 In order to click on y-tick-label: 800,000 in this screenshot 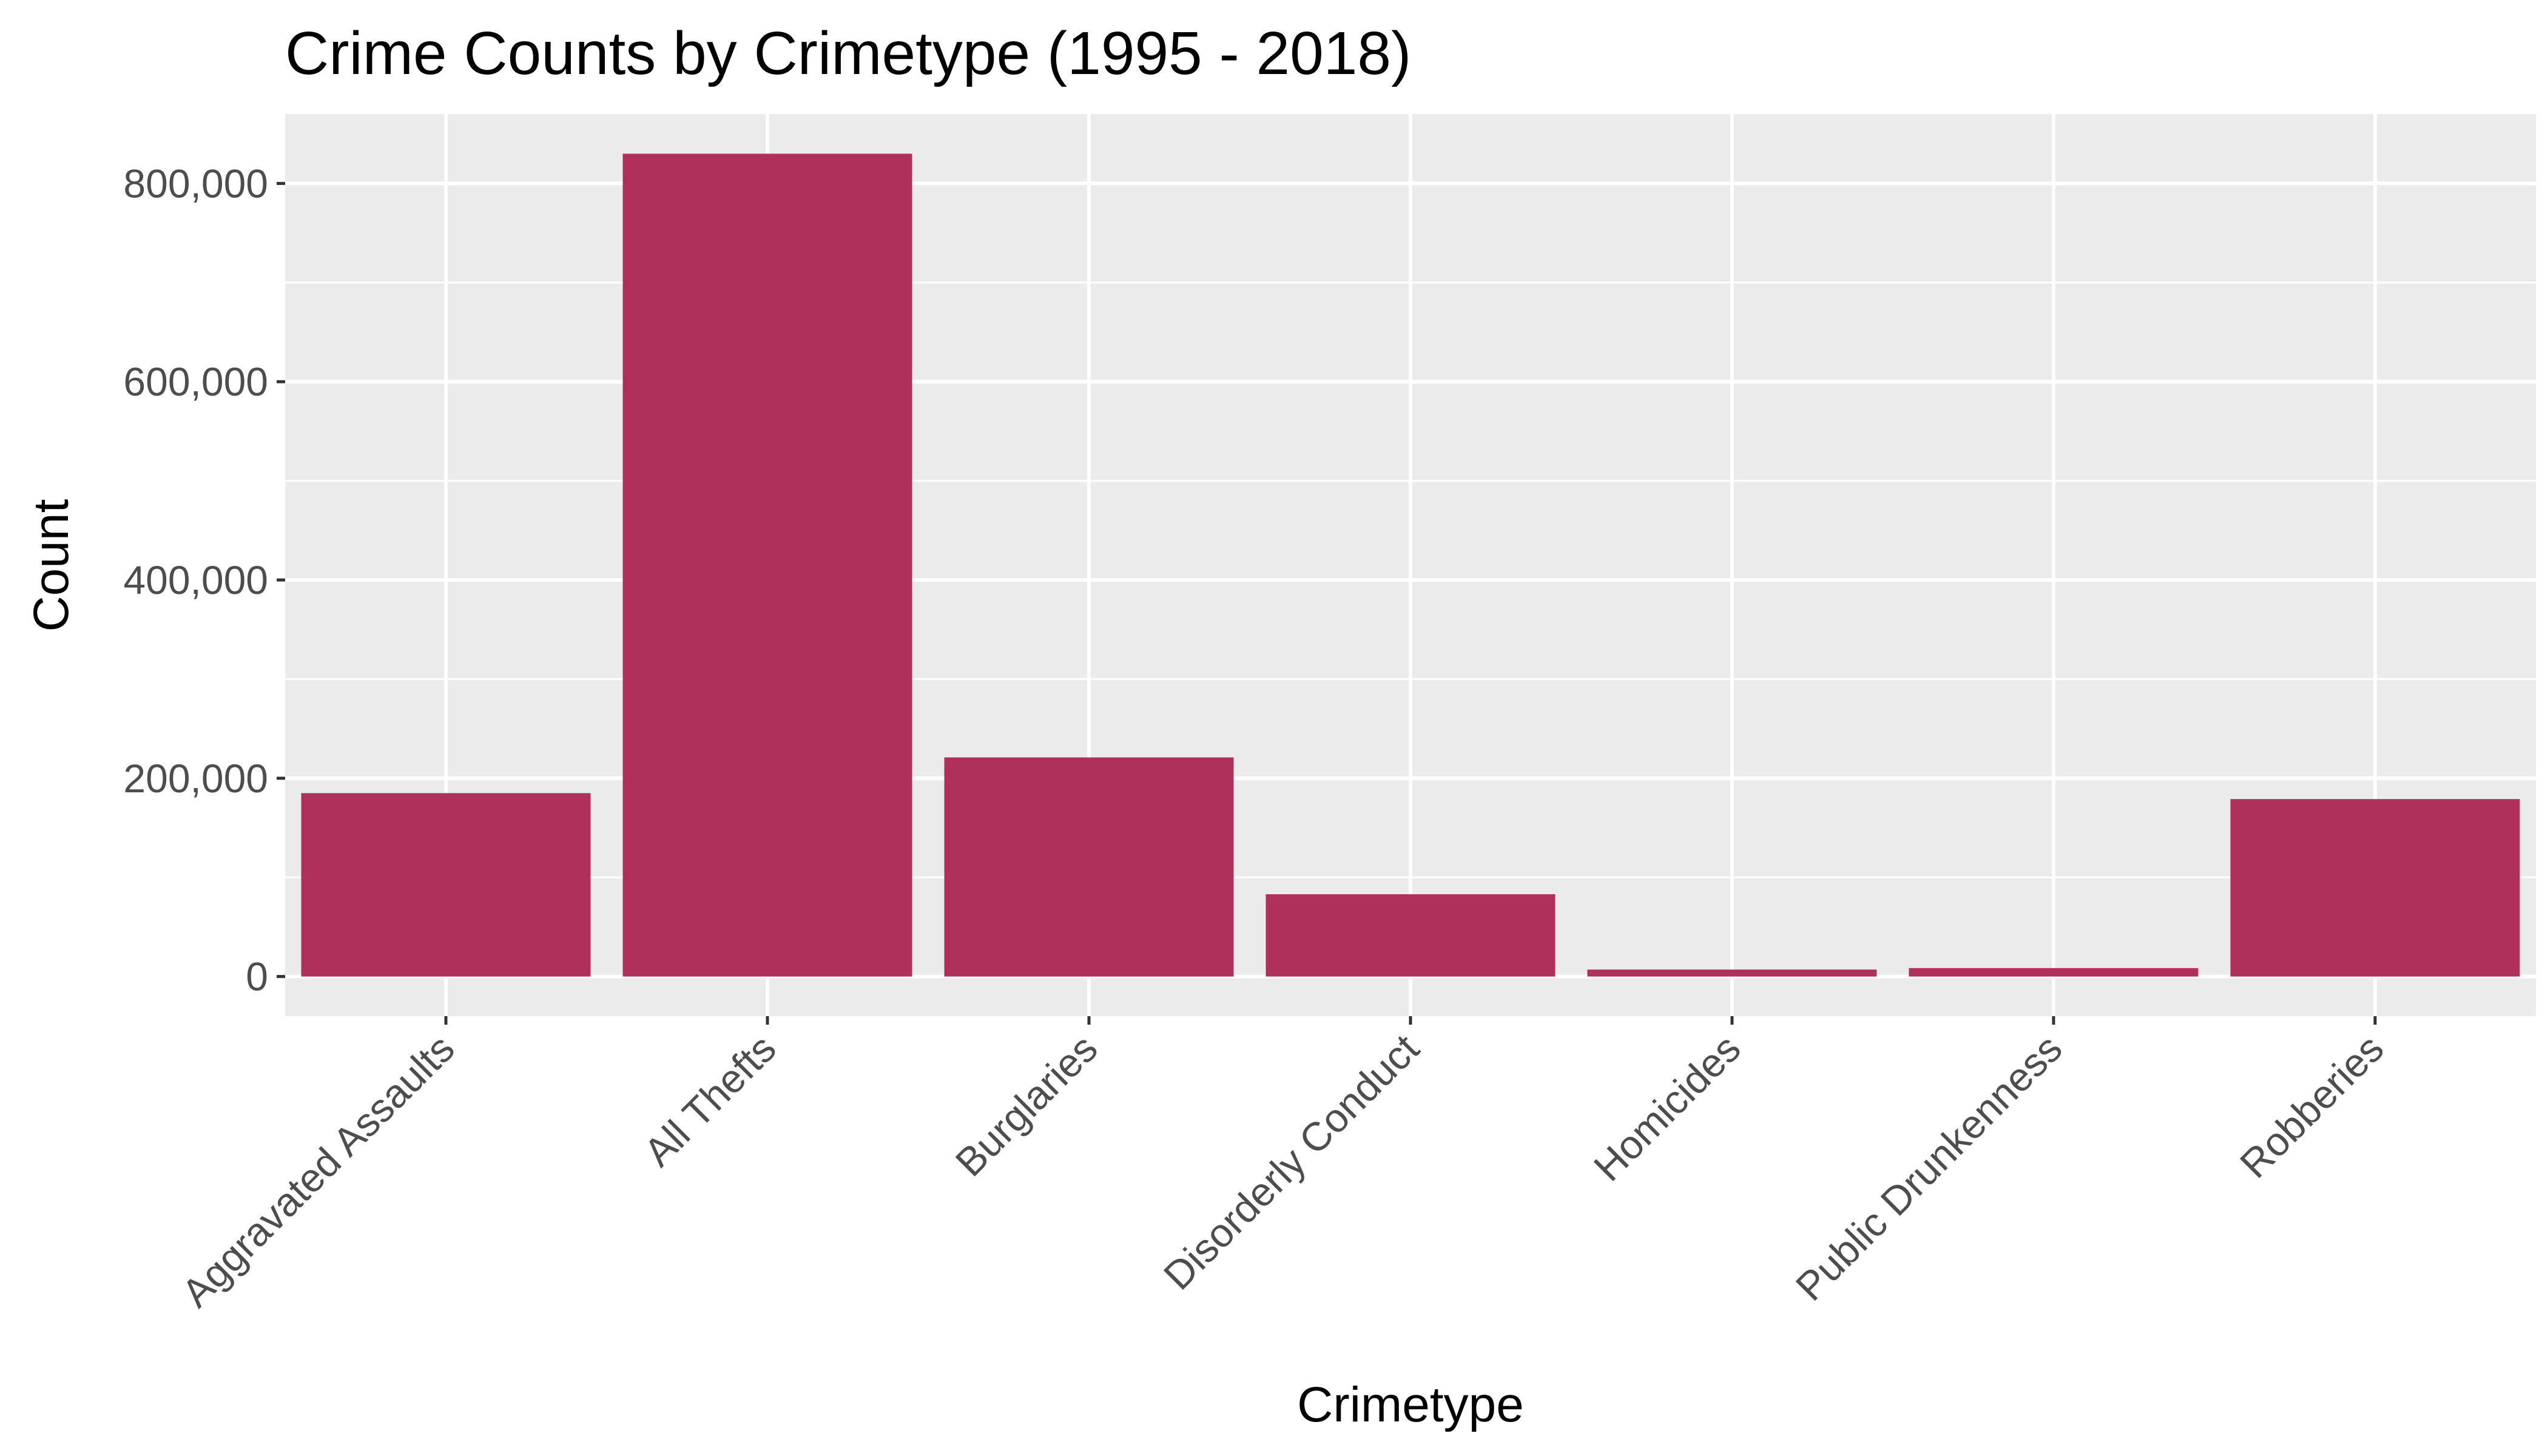, I will do `click(195, 183)`.